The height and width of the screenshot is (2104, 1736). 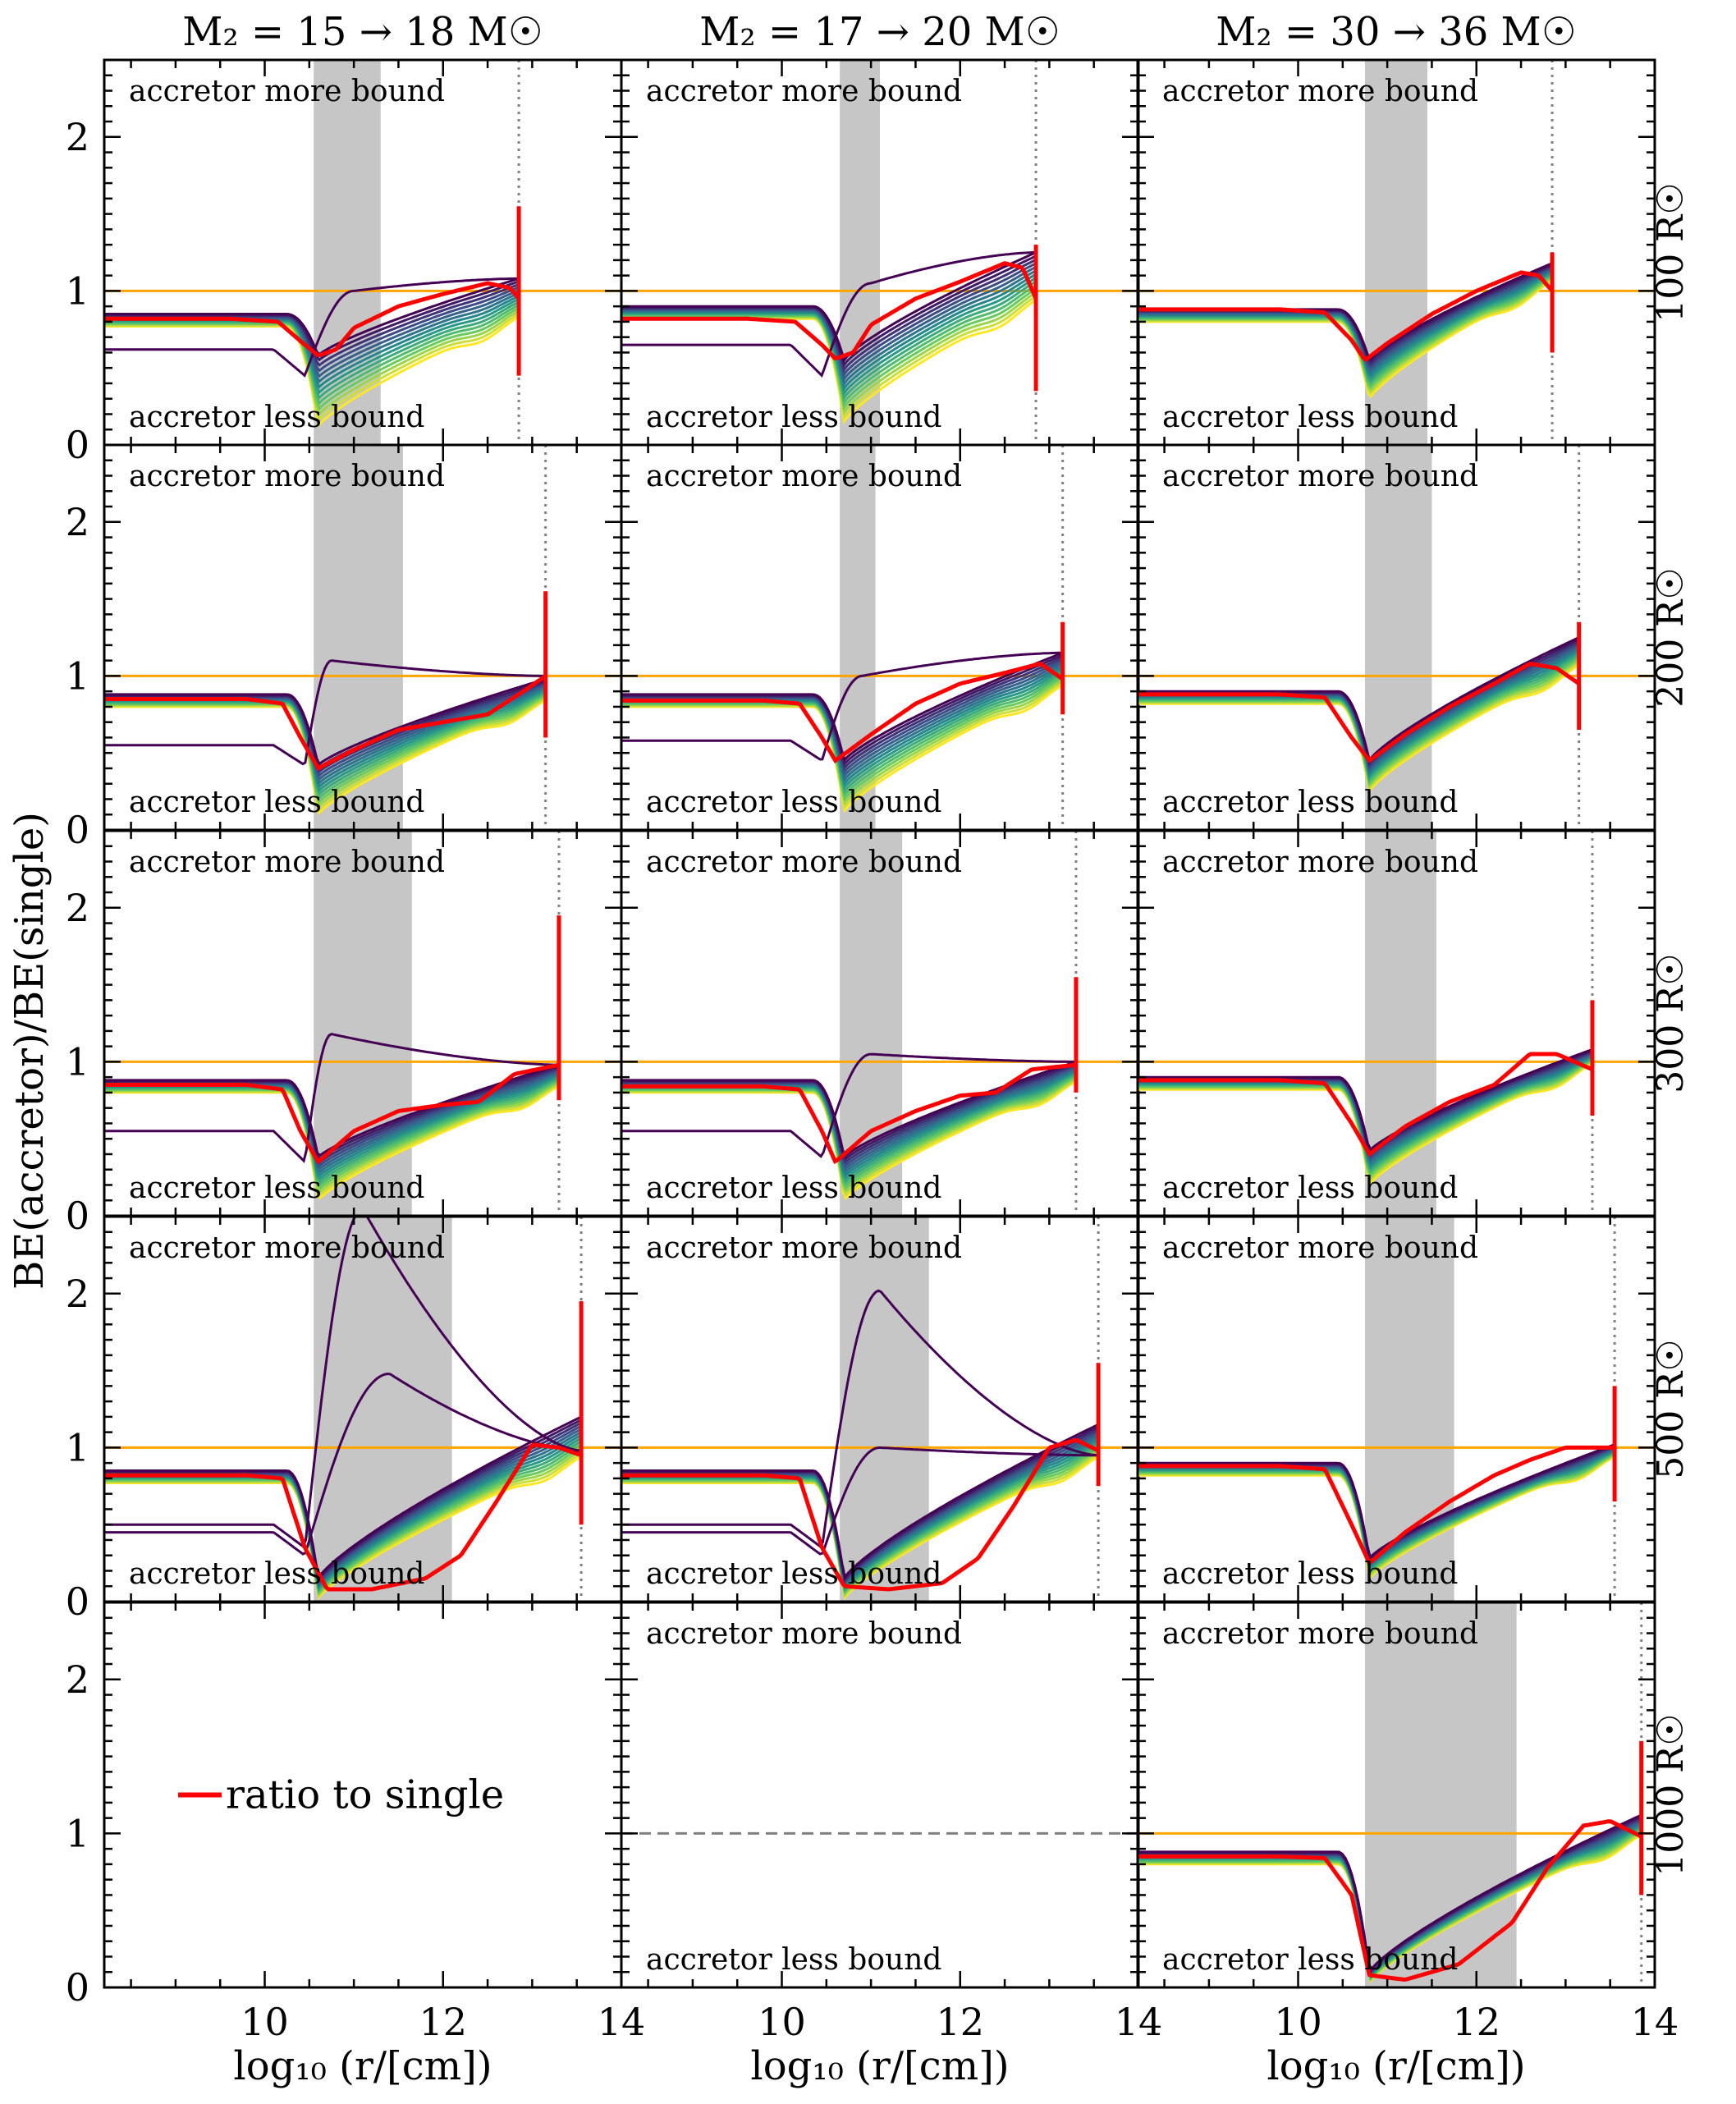 I want to click on row-label: 200 R☉, so click(x=1671, y=637).